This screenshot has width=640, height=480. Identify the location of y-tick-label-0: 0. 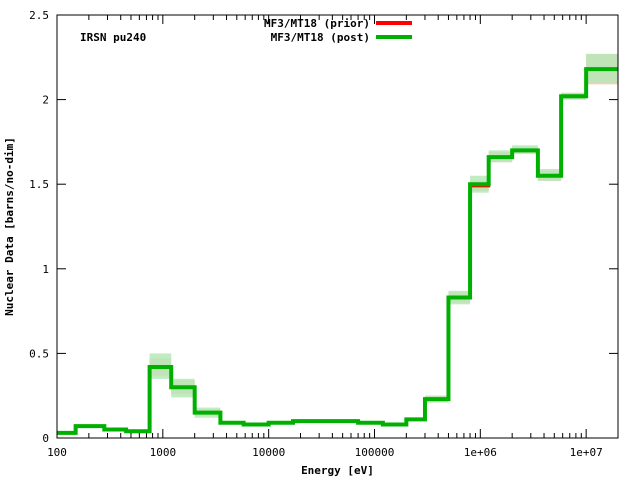
(45, 438).